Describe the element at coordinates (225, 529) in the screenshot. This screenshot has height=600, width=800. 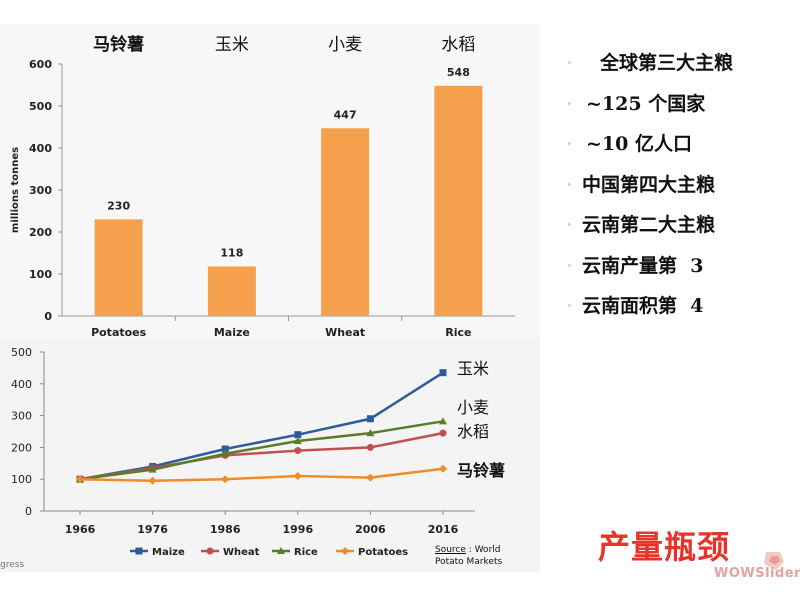
I see `x-tick-label: 1986` at that location.